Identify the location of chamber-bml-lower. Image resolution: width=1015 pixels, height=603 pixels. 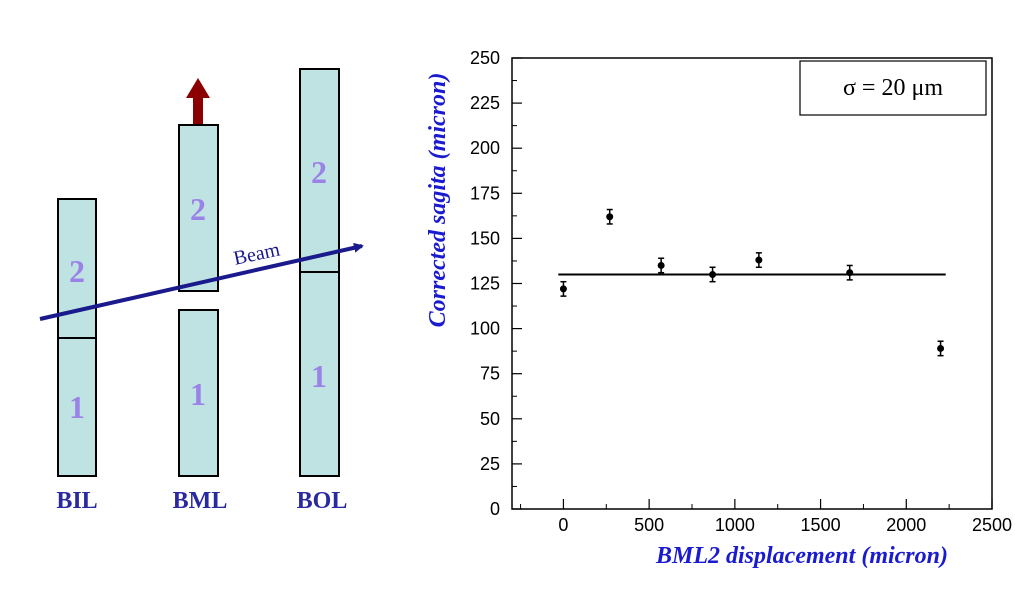
(198, 393).